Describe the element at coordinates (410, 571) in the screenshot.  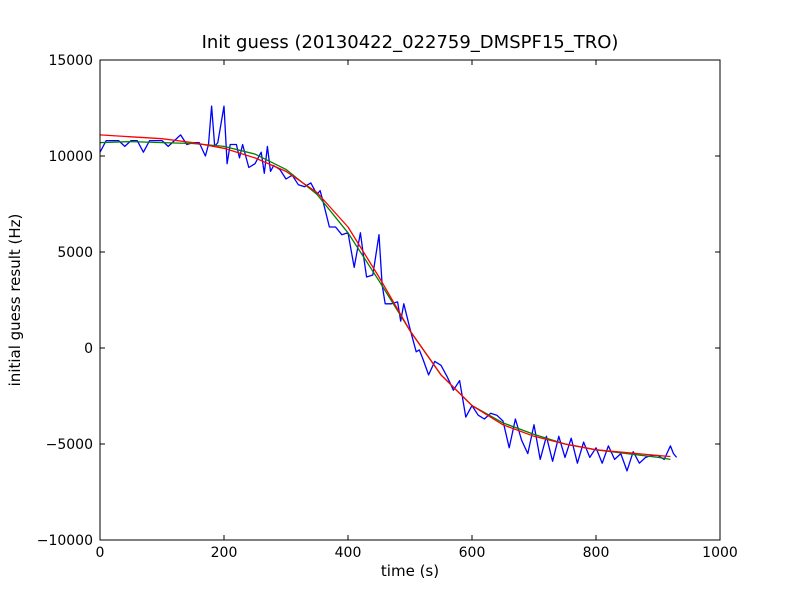
I see `x-axis-label: time (s)` at that location.